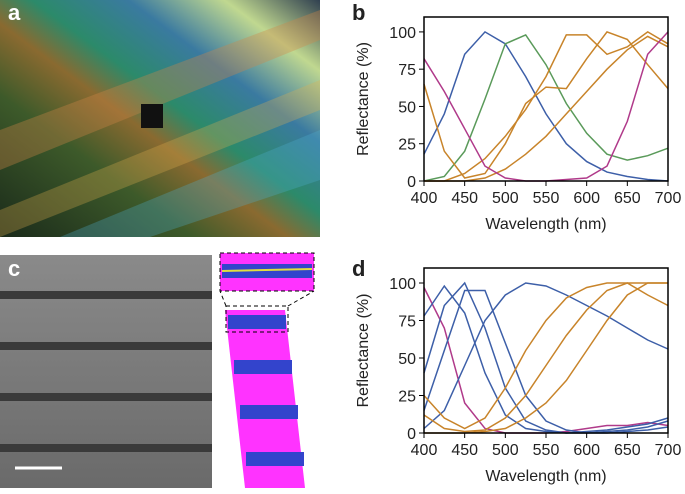 This screenshot has height=494, width=685. I want to click on image-c, so click(106, 371).